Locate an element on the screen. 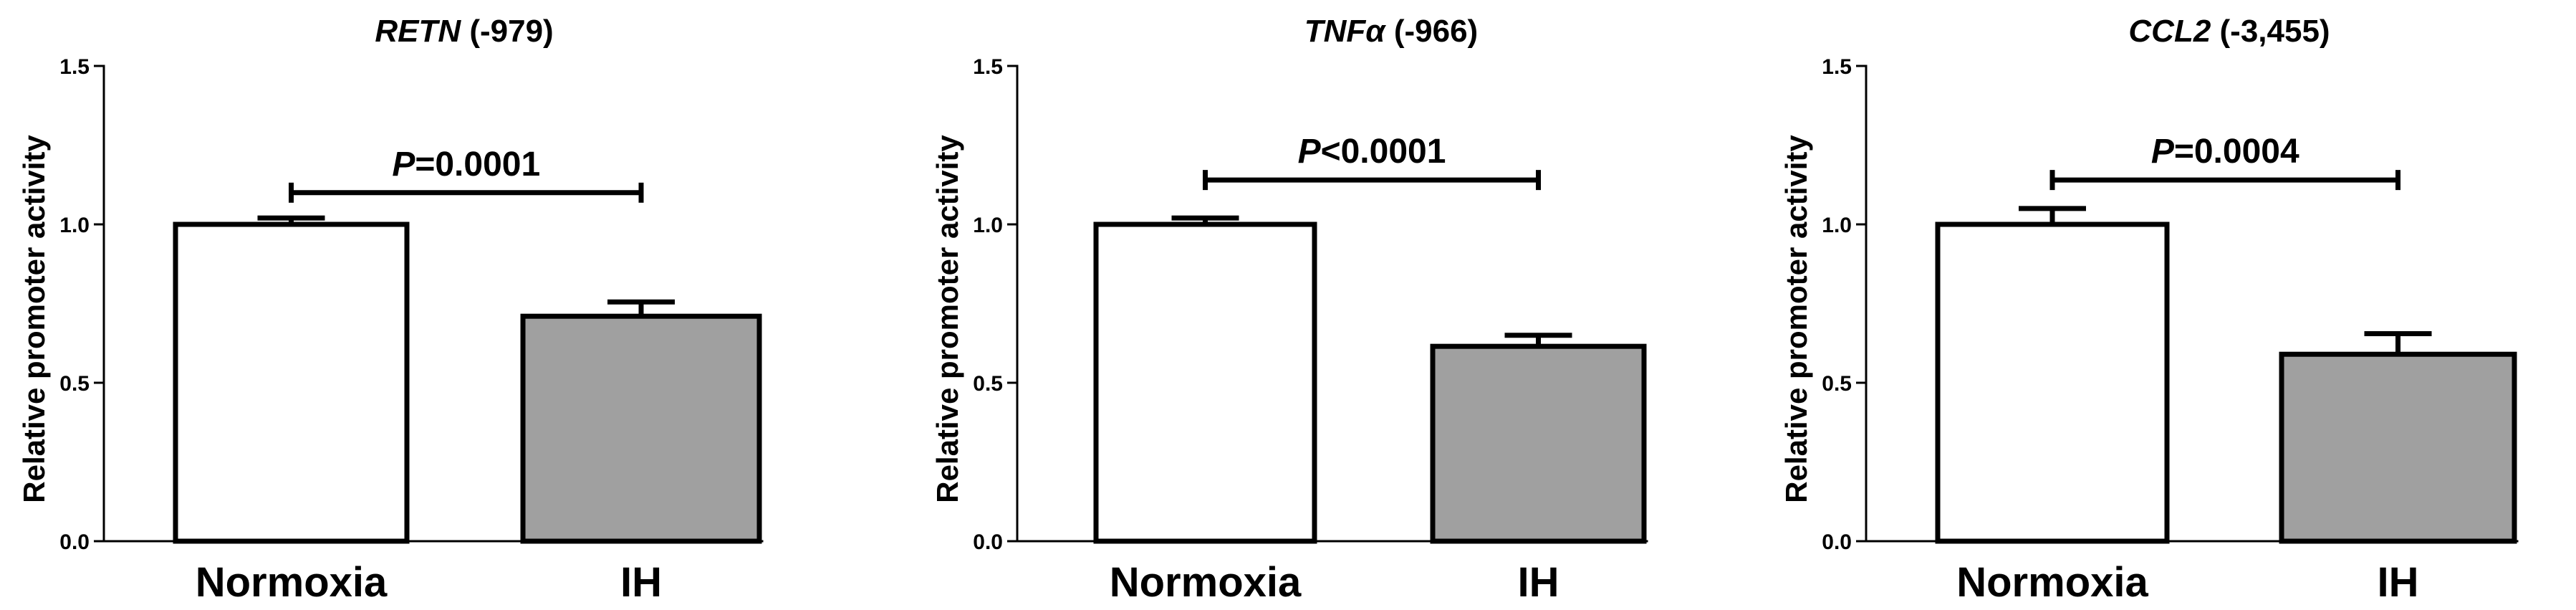 The image size is (2576, 610). p-value-label: P=0.0004 is located at coordinates (2225, 152).